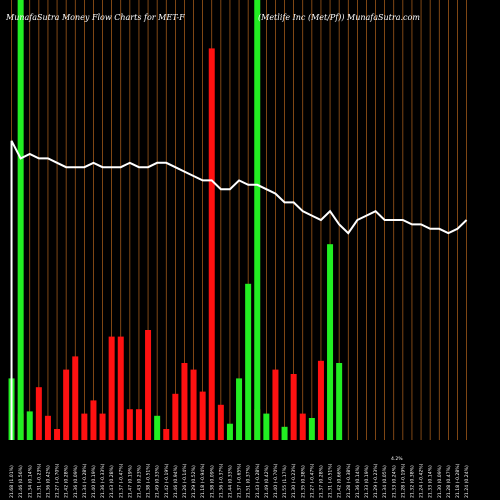 The image size is (500, 500). What do you see at coordinates (203, 480) in the screenshot?
I see `x-tick-label: 21.18 (-0.94%)` at bounding box center [203, 480].